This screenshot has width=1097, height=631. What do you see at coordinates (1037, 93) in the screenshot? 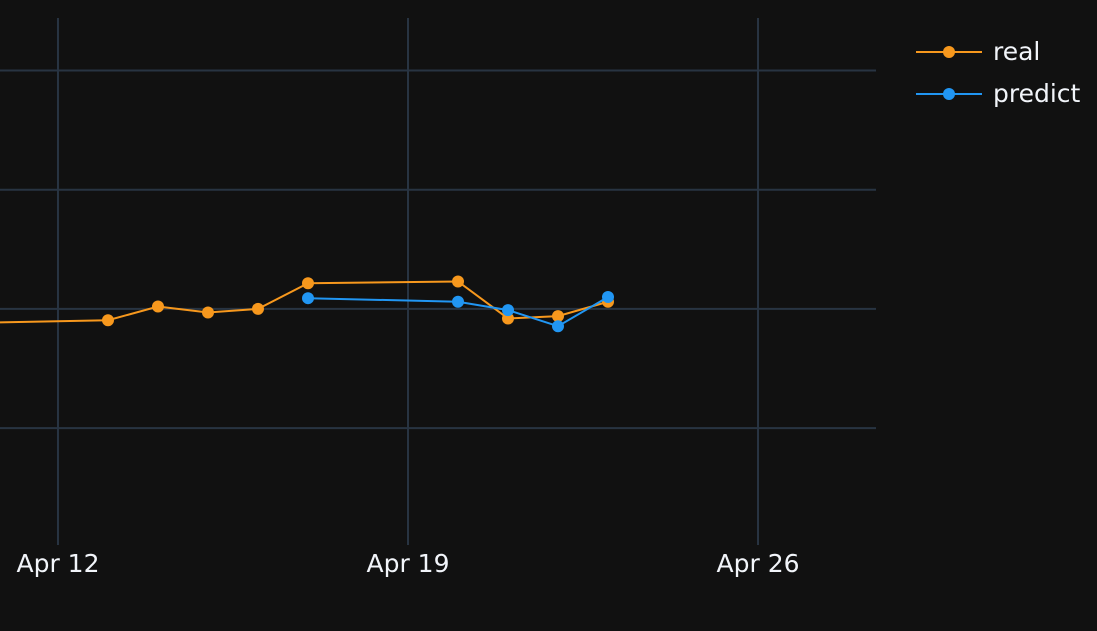
I see `legend-label: predict` at bounding box center [1037, 93].